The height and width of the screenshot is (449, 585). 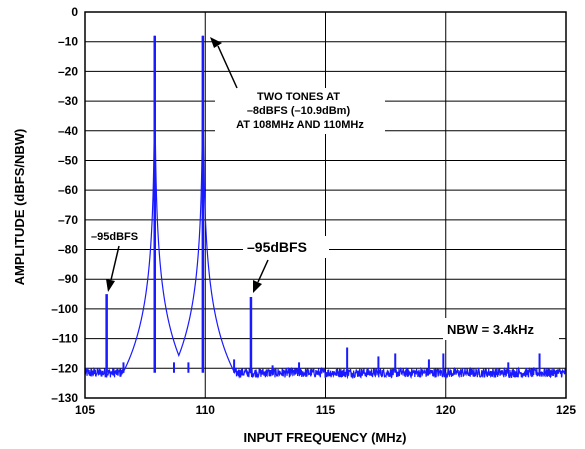 I want to click on left-spur-label-bg, so click(x=116, y=236).